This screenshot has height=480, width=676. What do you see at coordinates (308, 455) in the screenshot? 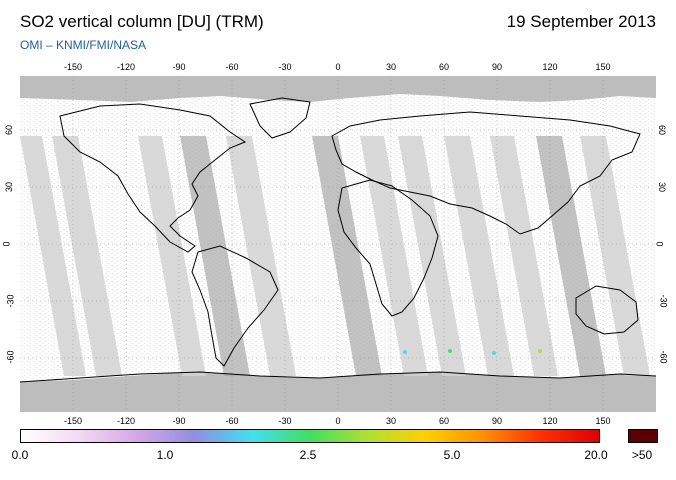
I see `colorbar-label: 2.5` at bounding box center [308, 455].